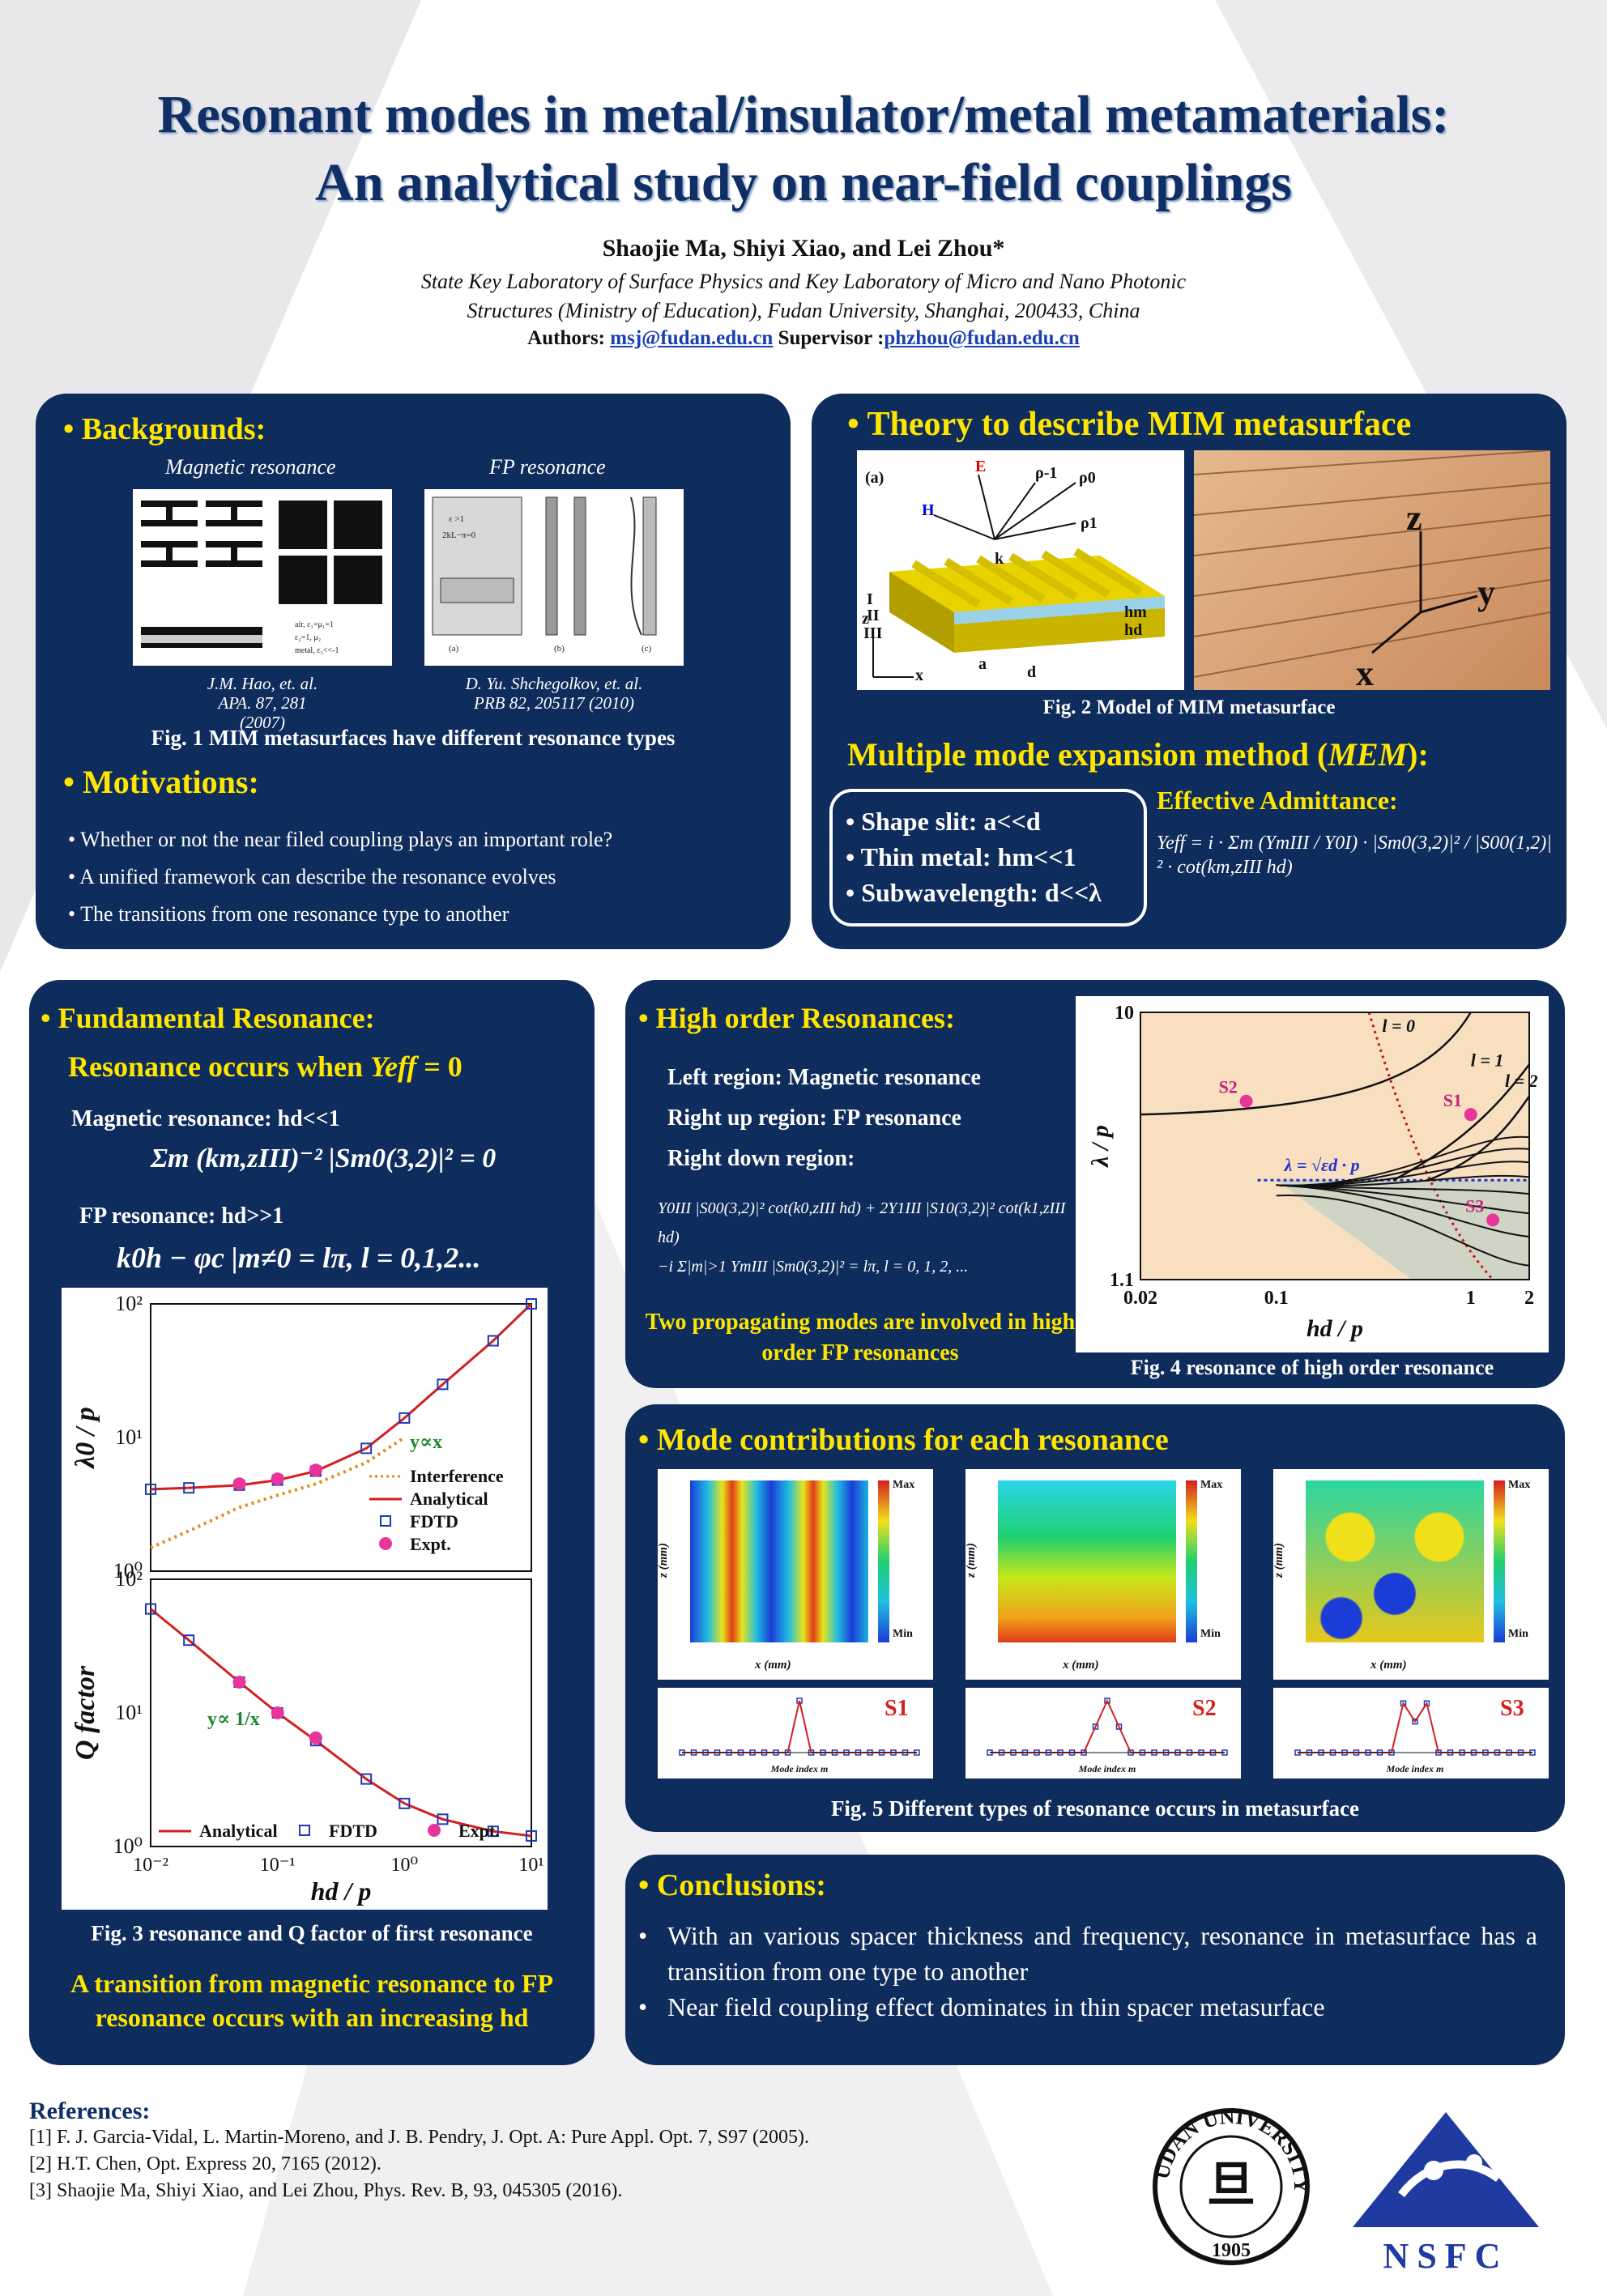 The width and height of the screenshot is (1607, 2296). What do you see at coordinates (181, 1216) in the screenshot?
I see `fp-condition: FP resonance: hd>>1` at bounding box center [181, 1216].